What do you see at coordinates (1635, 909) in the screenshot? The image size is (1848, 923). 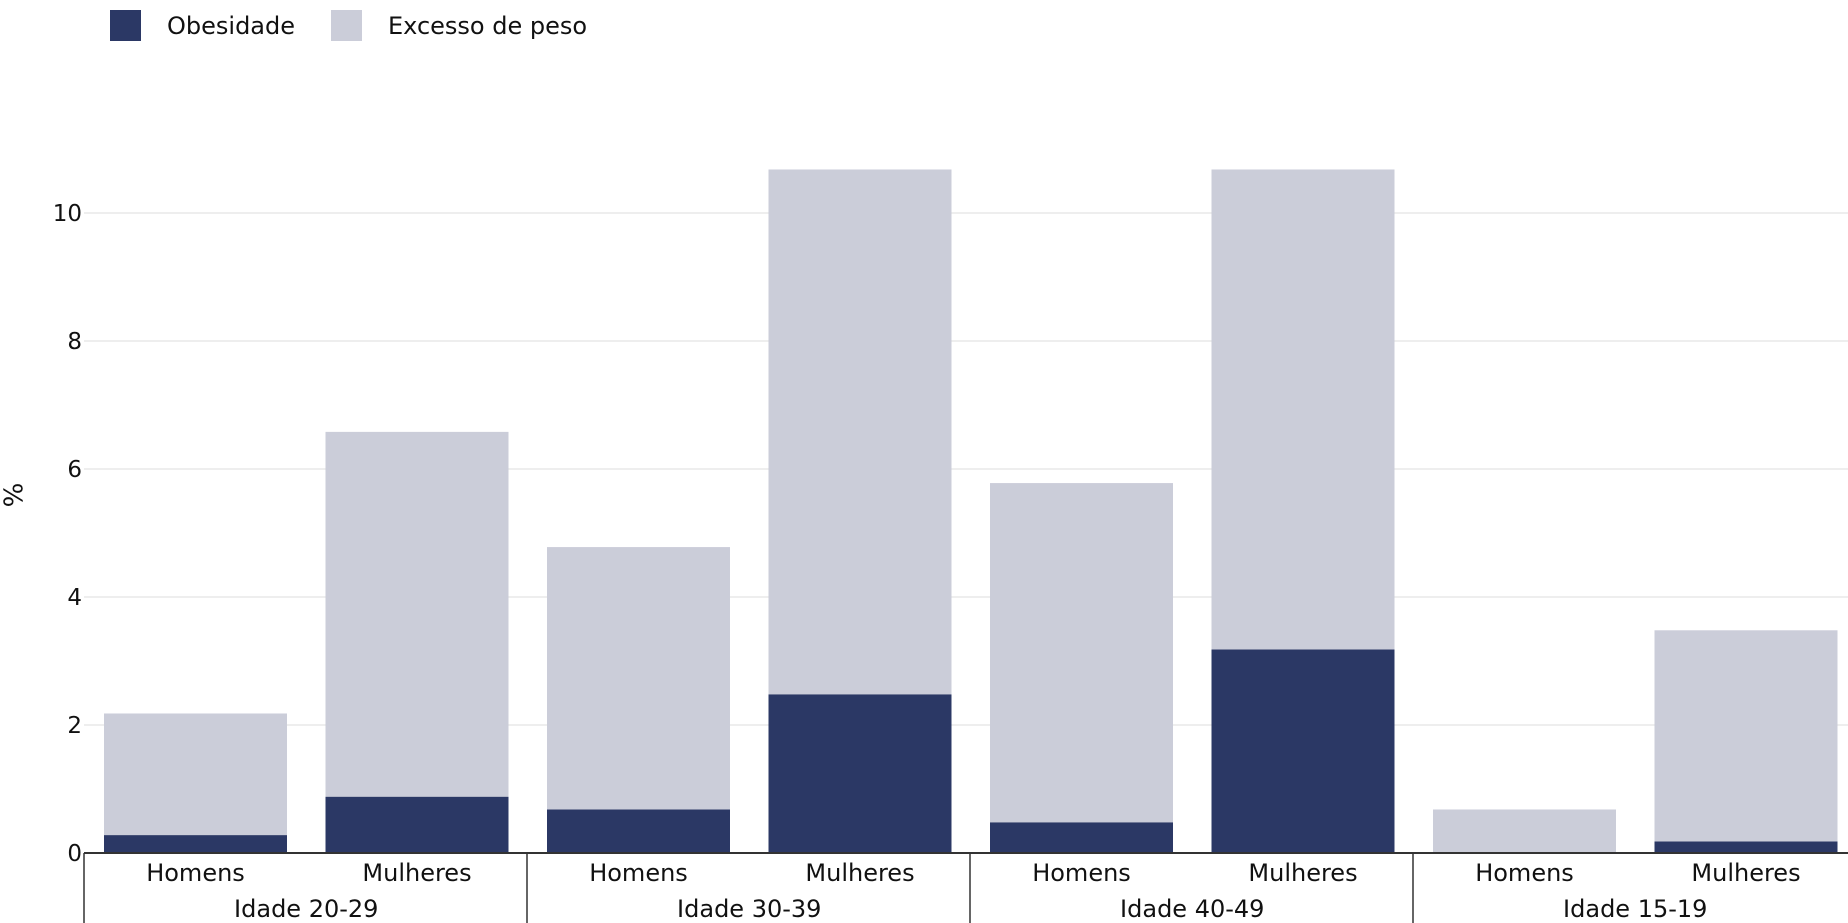 I see `group-label: Idade 15-19` at bounding box center [1635, 909].